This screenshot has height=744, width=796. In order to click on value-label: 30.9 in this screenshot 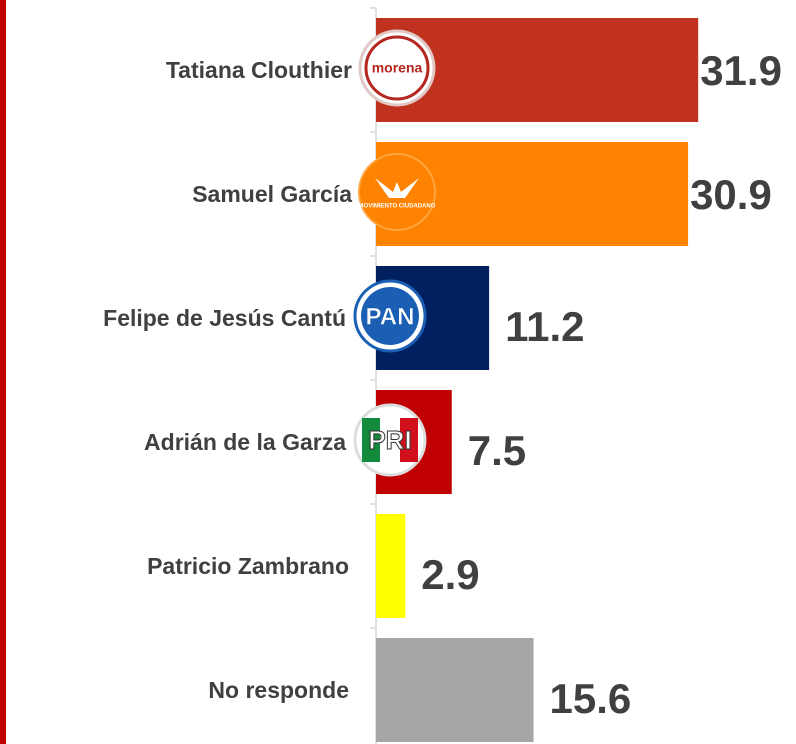, I will do `click(731, 194)`.